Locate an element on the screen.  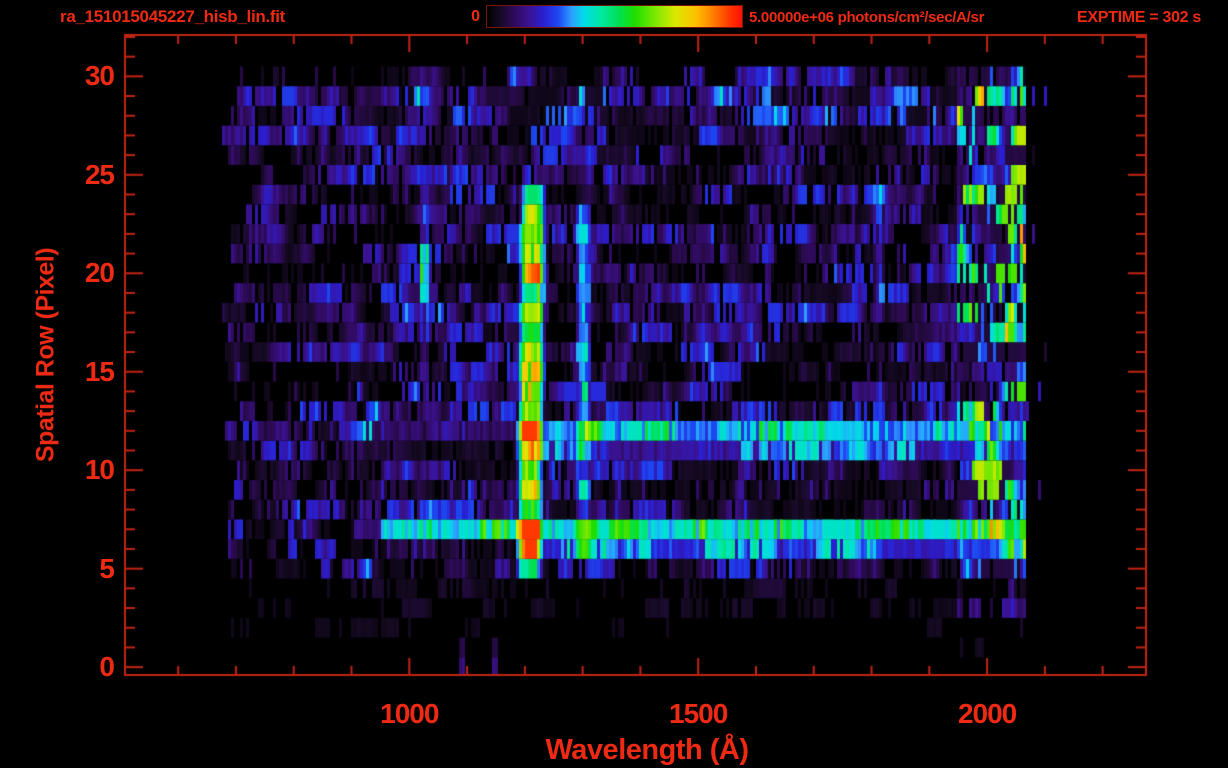
y-tick-label: 0 is located at coordinates (107, 667).